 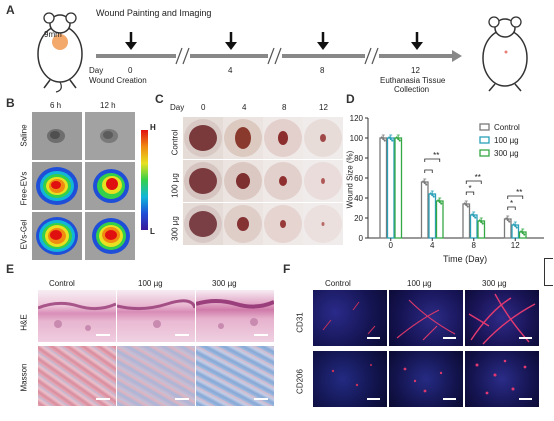 I want to click on e-row-he: H&E, so click(x=24, y=322).